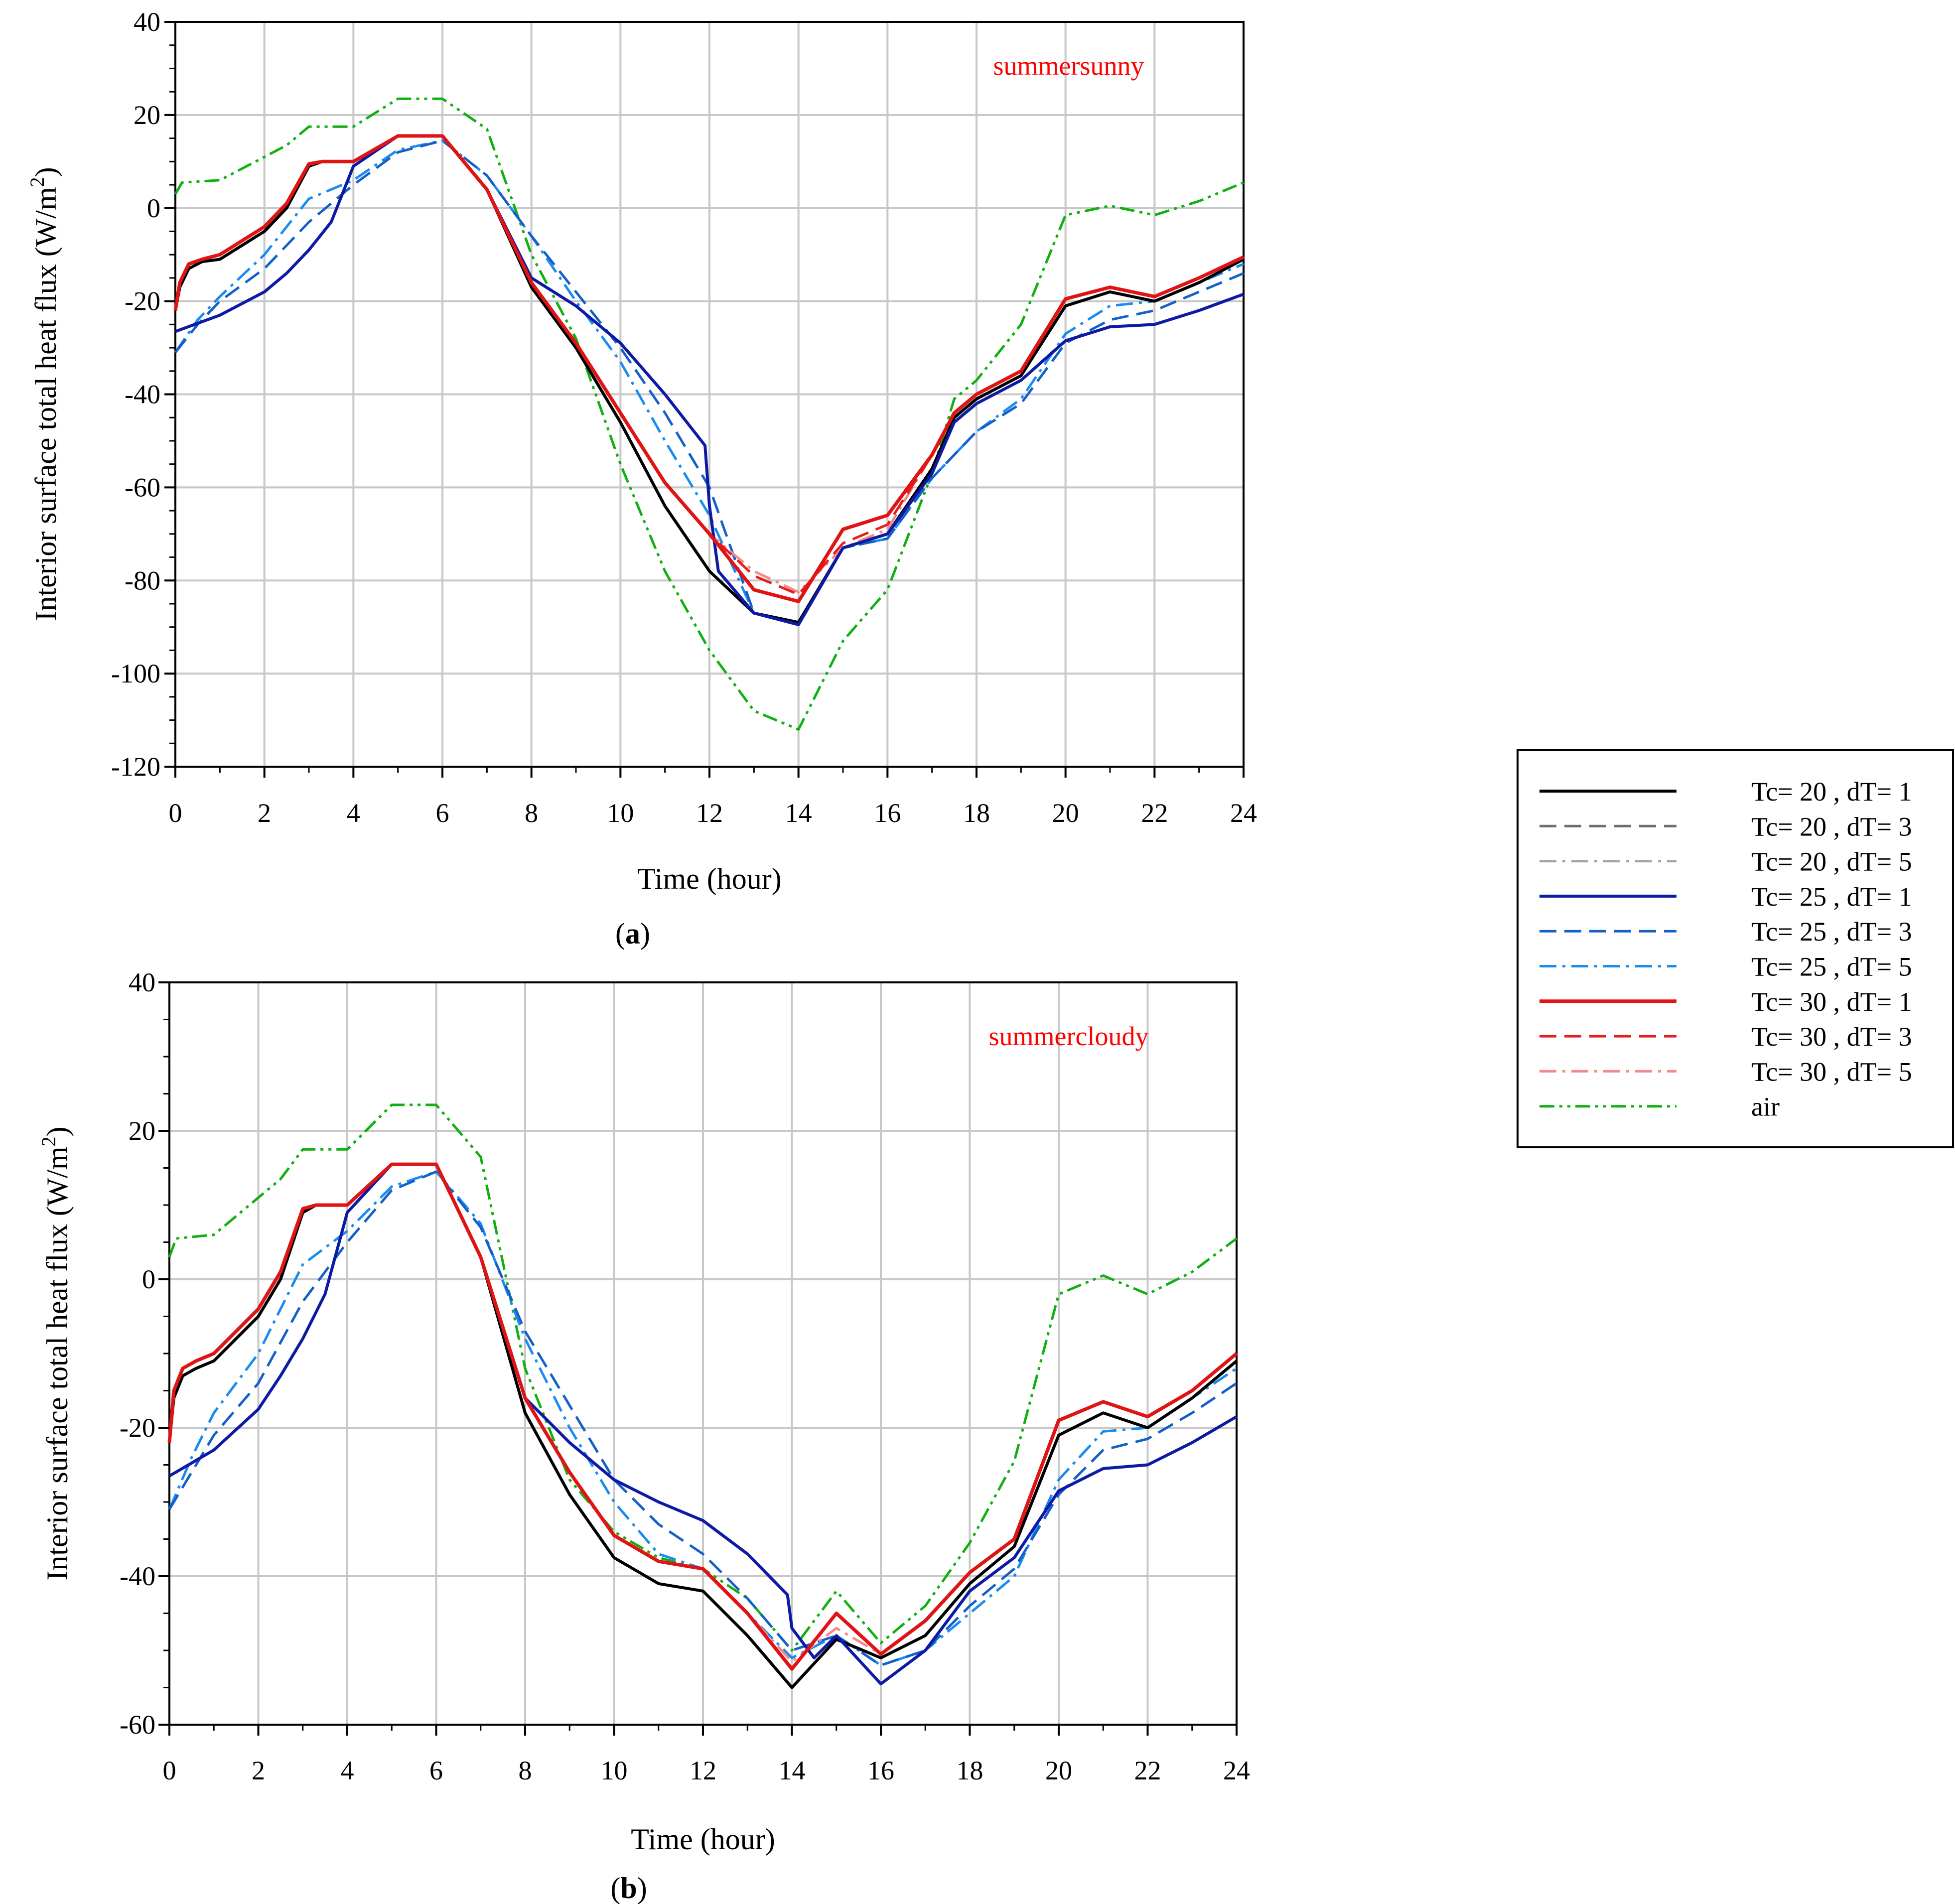 The image size is (1955, 1904). Describe the element at coordinates (1832, 792) in the screenshot. I see `legend-label: Tc= 20 , dT= 1` at that location.